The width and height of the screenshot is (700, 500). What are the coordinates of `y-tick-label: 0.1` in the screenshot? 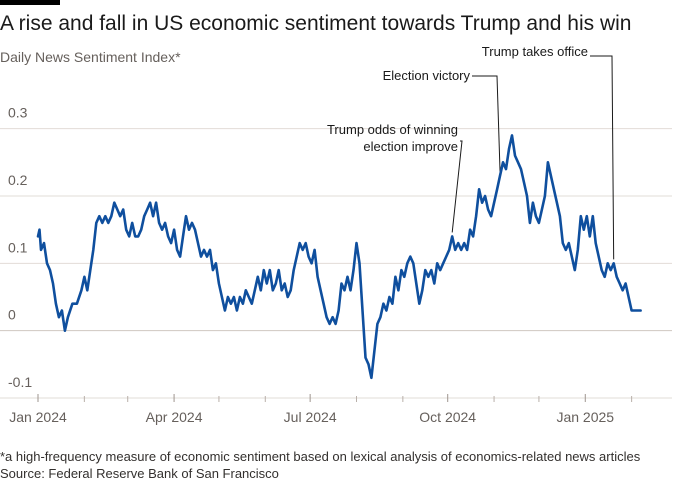 It's located at (18, 247).